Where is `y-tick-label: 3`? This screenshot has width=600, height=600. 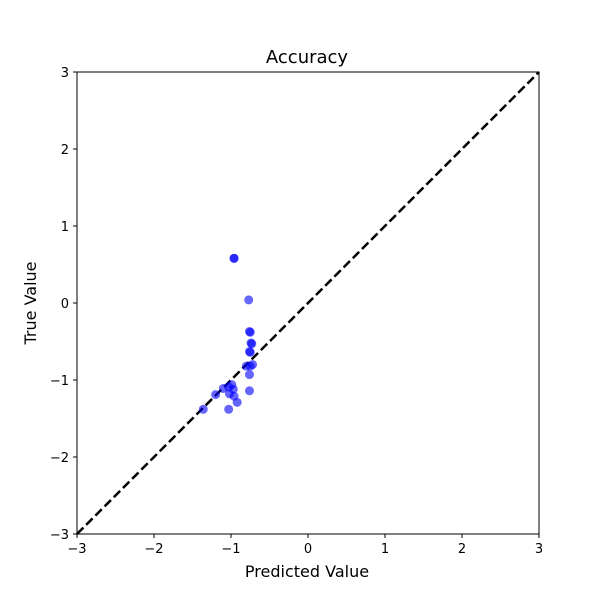
y-tick-label: 3 is located at coordinates (65, 73).